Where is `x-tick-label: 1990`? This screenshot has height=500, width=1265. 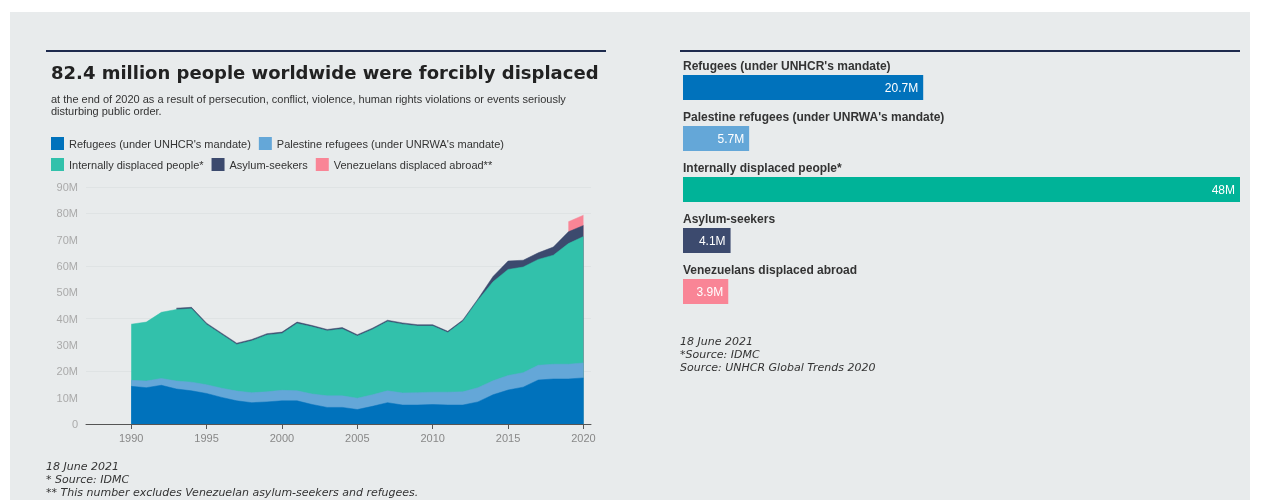
x-tick-label: 1990 is located at coordinates (131, 437).